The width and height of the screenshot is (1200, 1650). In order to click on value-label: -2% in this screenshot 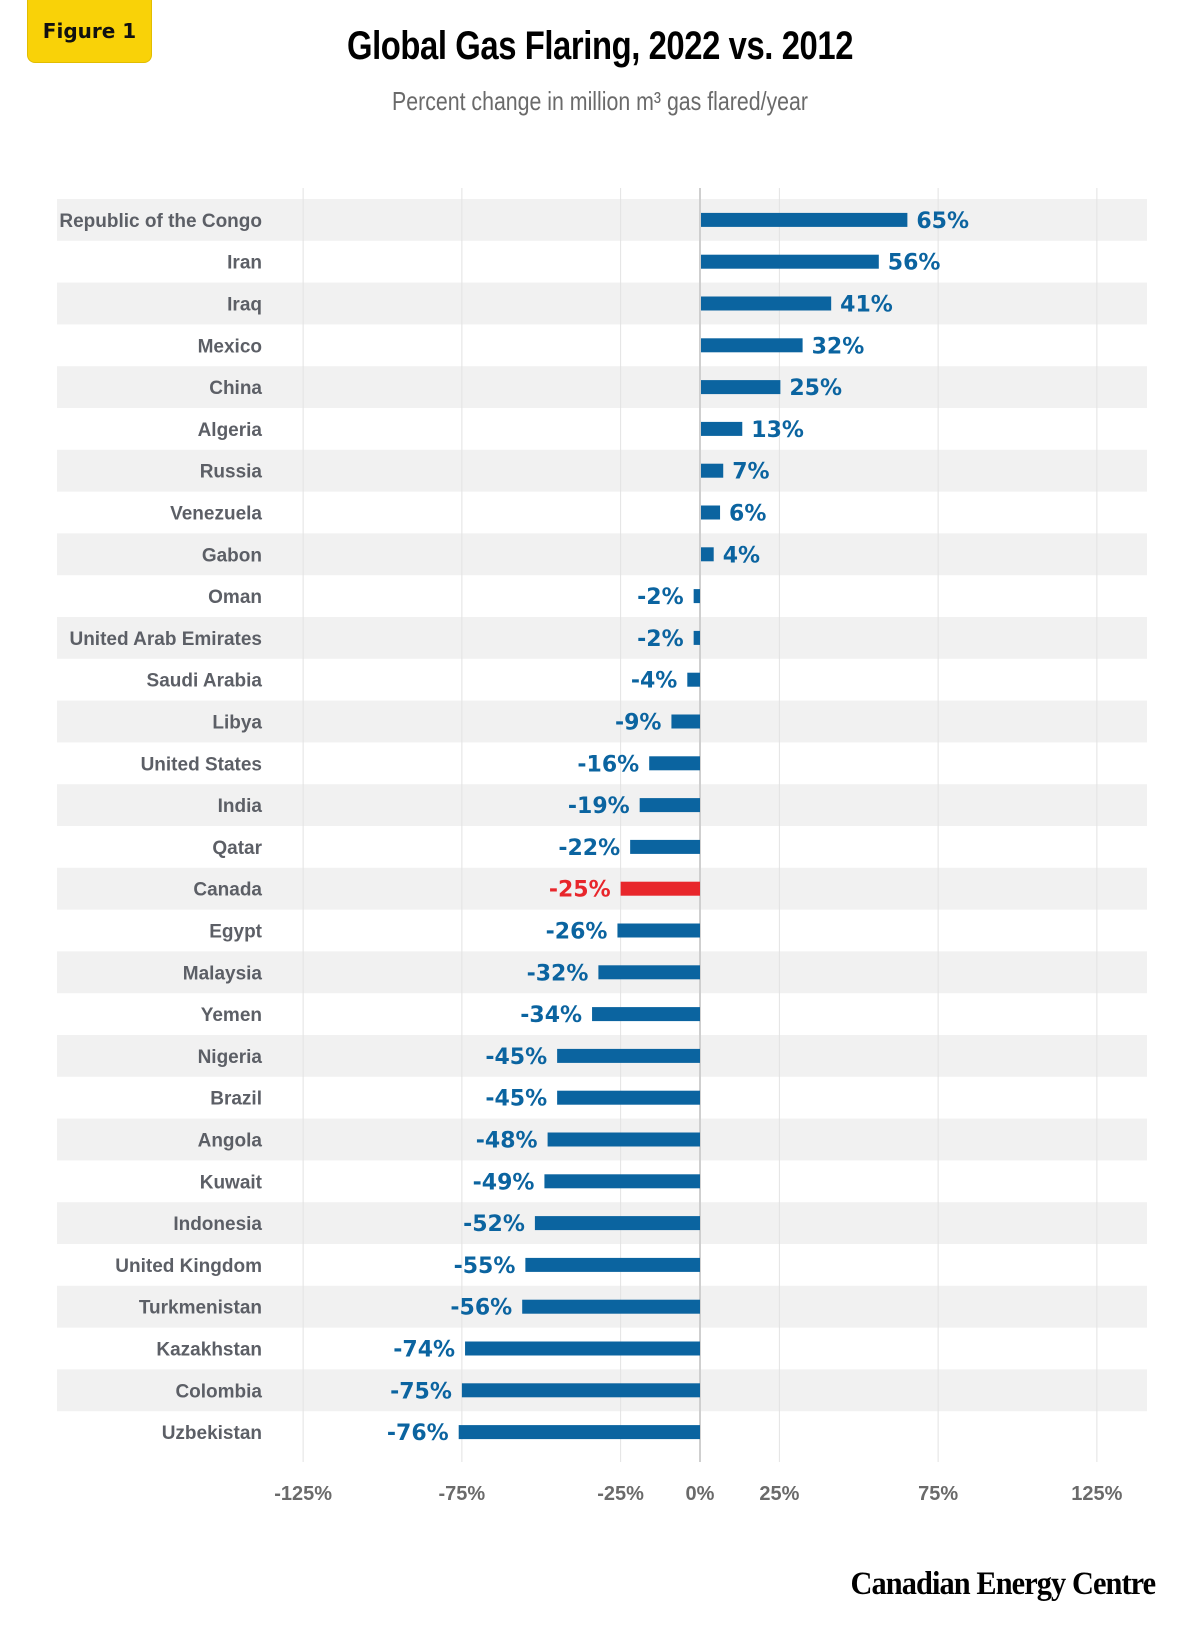, I will do `click(660, 597)`.